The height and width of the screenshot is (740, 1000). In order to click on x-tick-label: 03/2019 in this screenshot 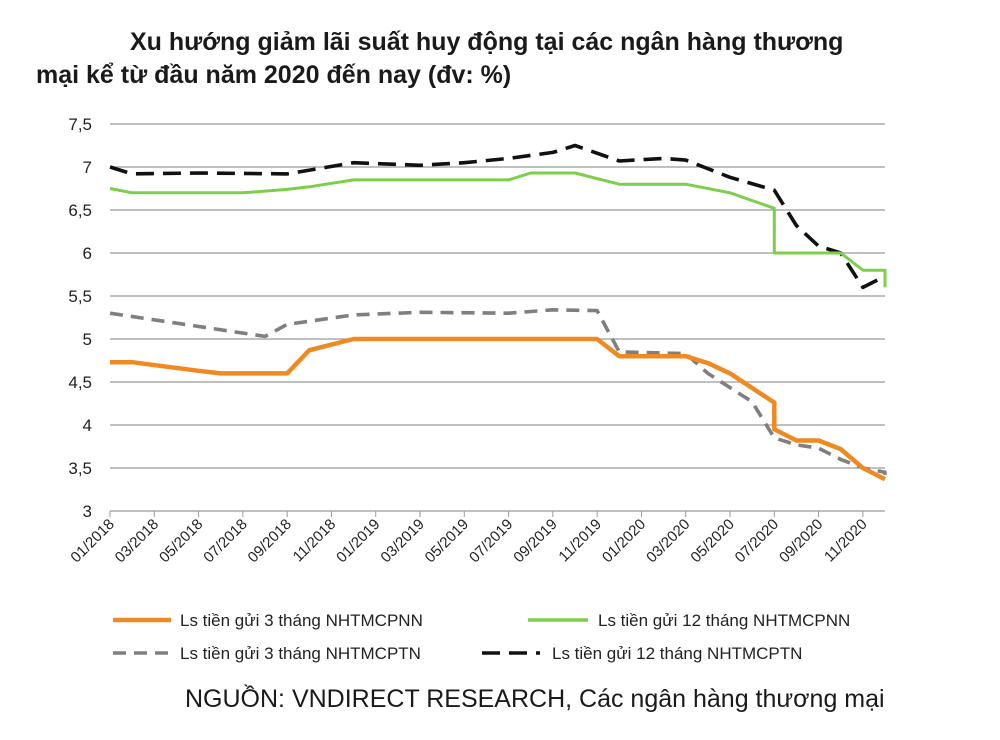, I will do `click(402, 541)`.